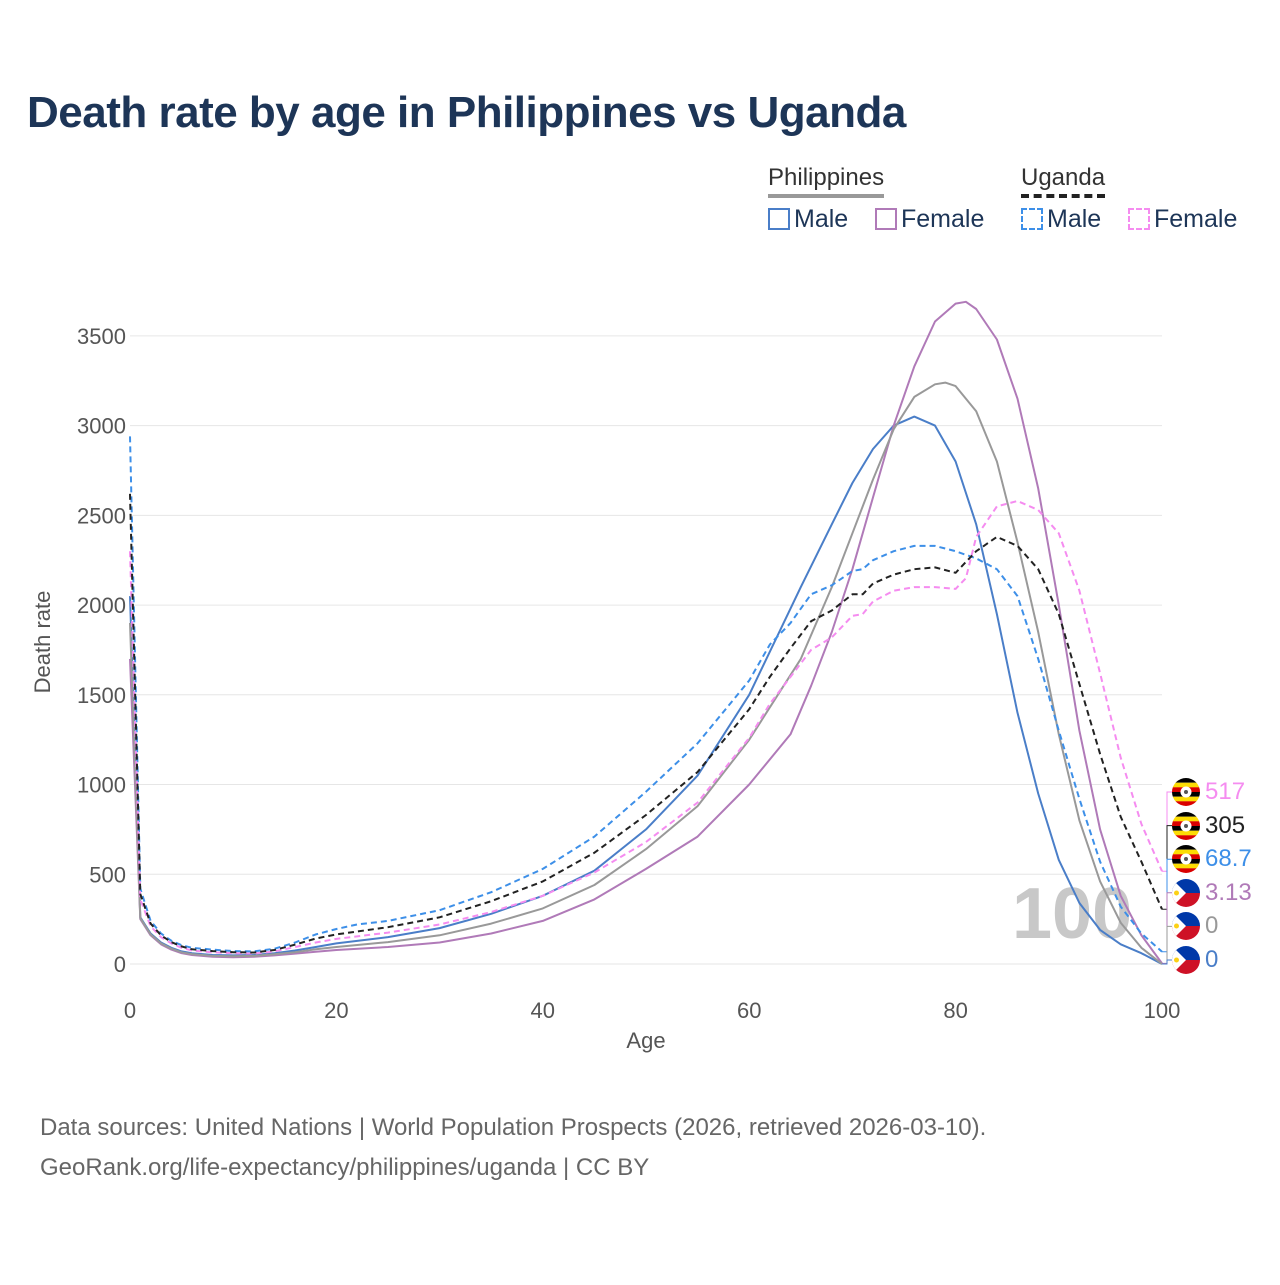 The image size is (1280, 1285). What do you see at coordinates (130, 1010) in the screenshot?
I see `x-tick-label: 0` at bounding box center [130, 1010].